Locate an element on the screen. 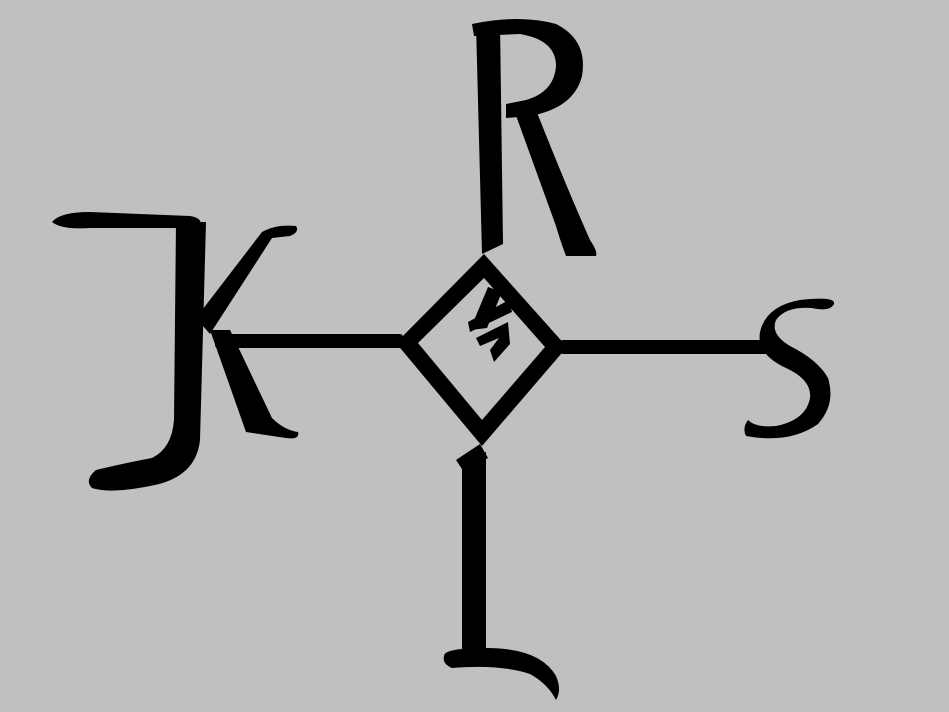 This screenshot has height=712, width=949. left-arm-bar is located at coordinates (309, 341).